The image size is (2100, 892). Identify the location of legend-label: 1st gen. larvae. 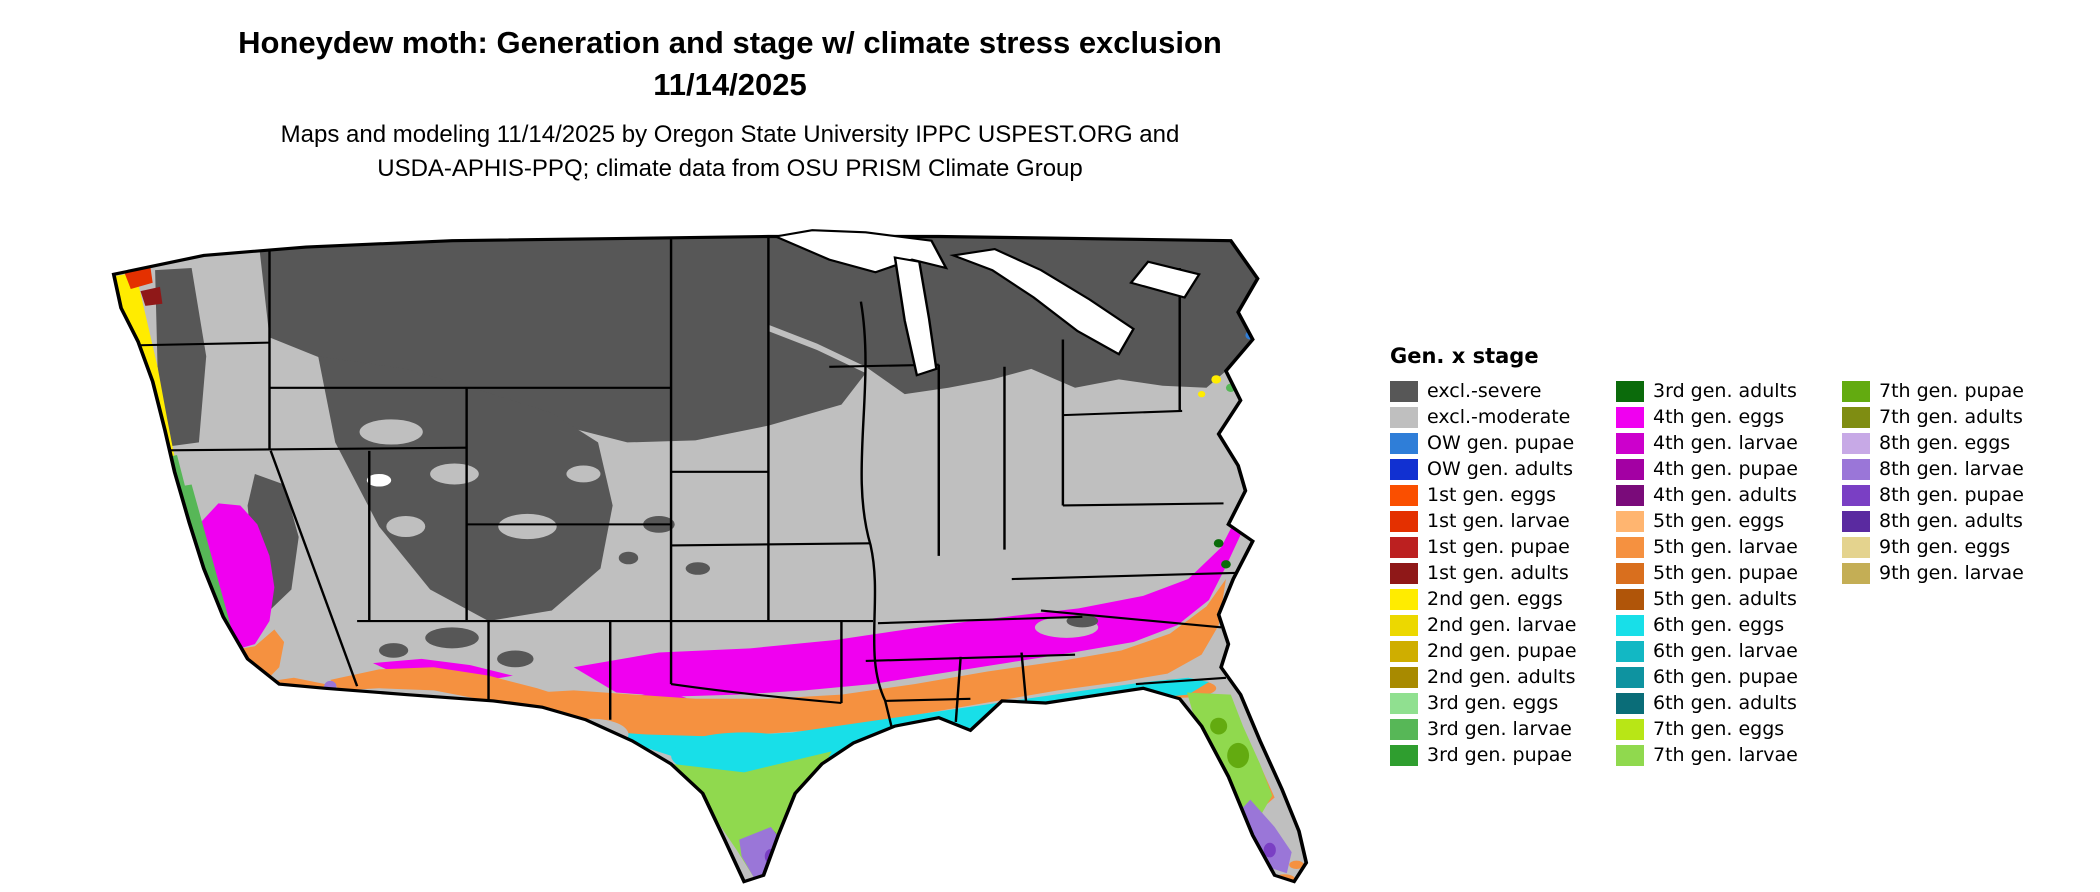
(1498, 521).